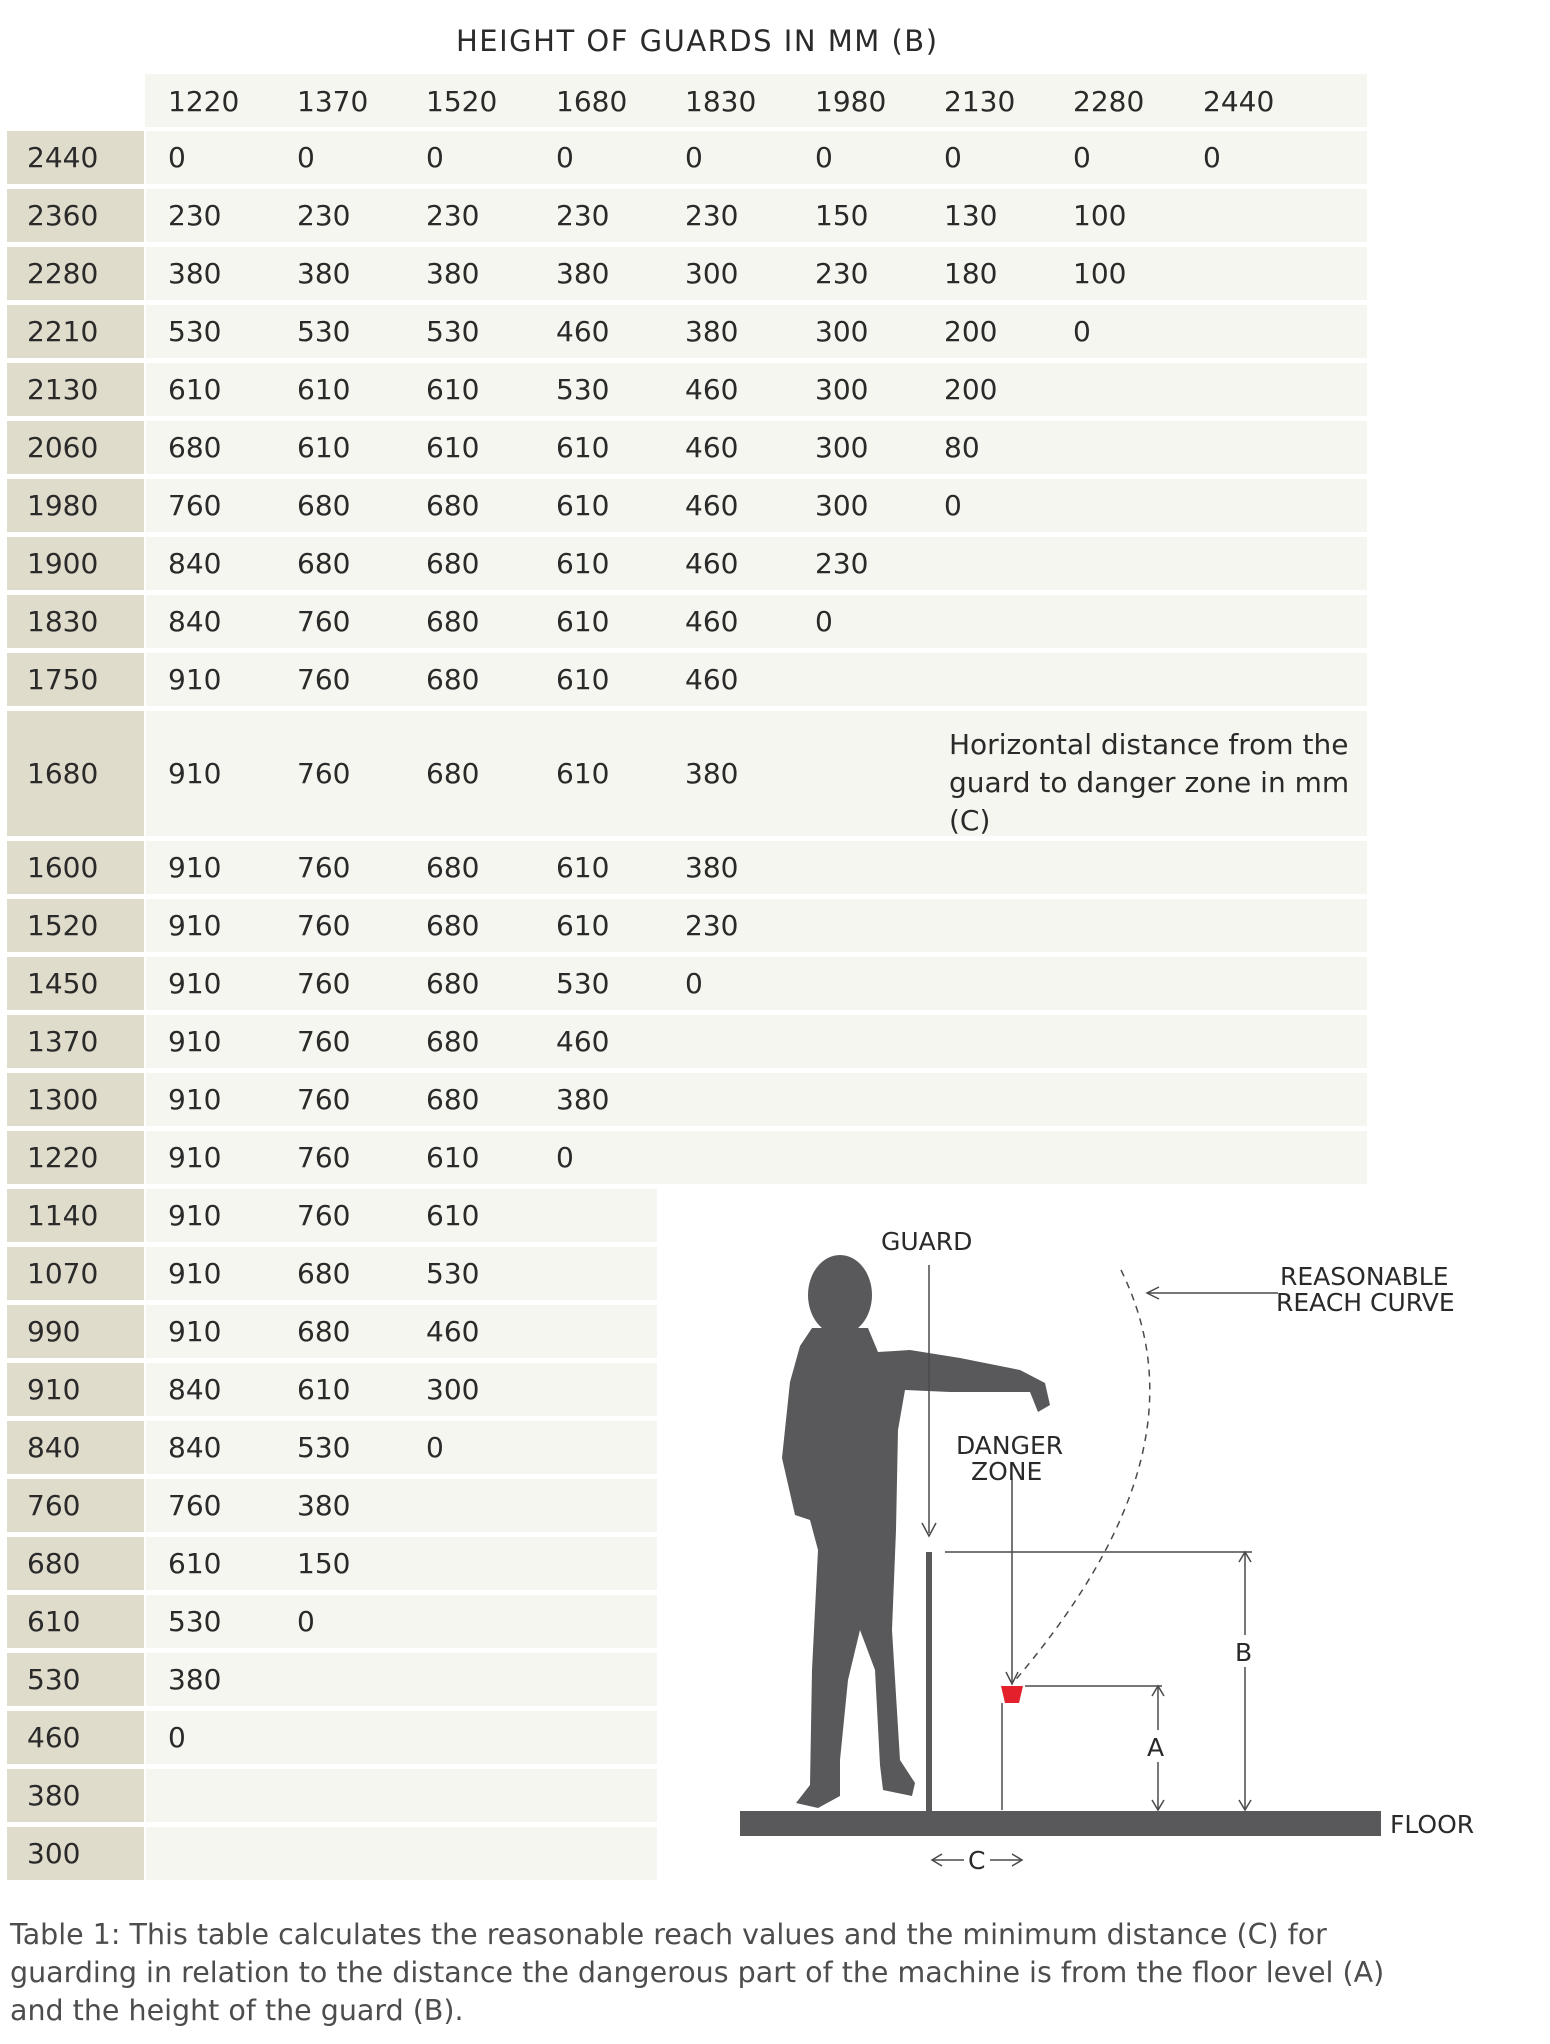  I want to click on row-label: 1830, so click(63, 621).